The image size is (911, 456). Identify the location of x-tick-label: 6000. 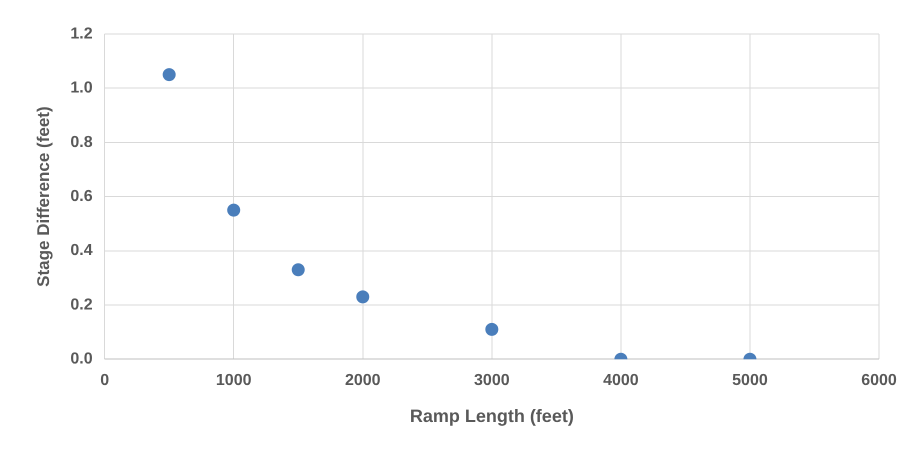
(879, 381).